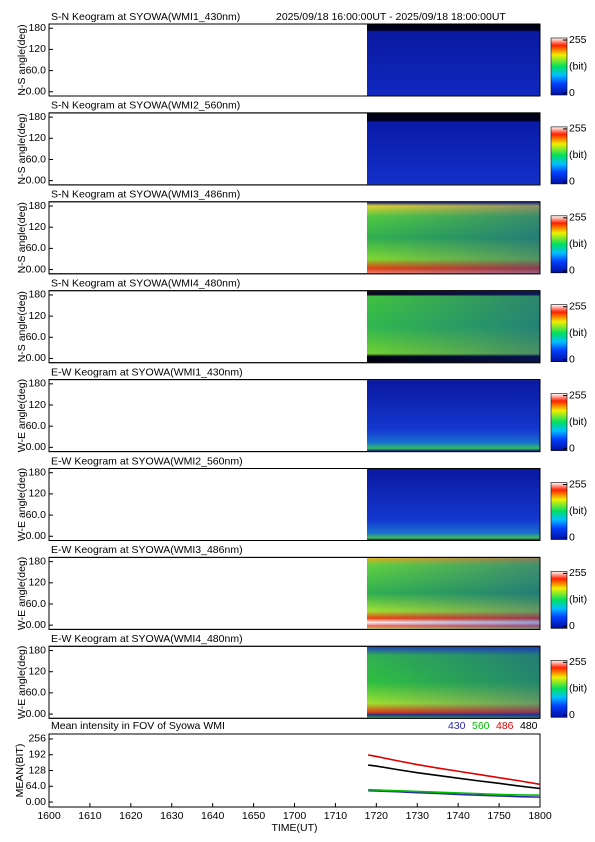 The width and height of the screenshot is (595, 842). Describe the element at coordinates (294, 770) in the screenshot. I see `plot-frame` at that location.